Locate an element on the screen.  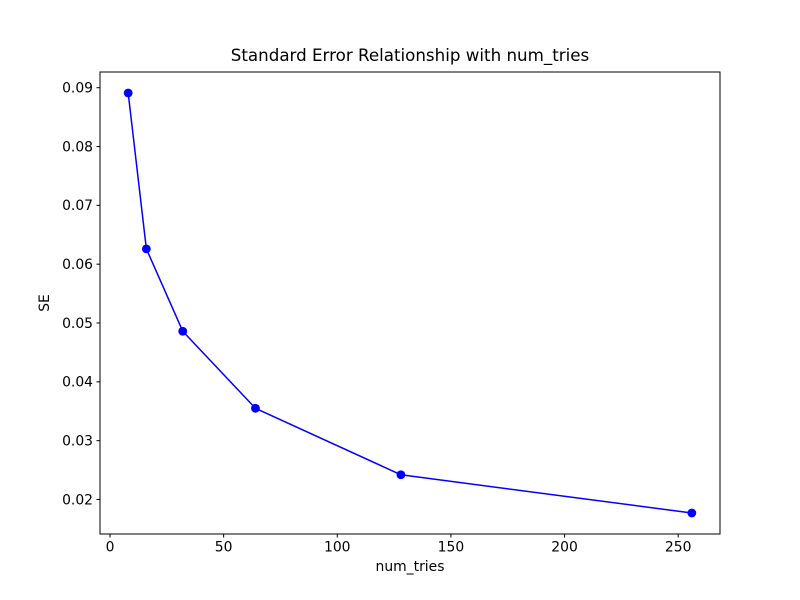
y-tick-label: 0.06 is located at coordinates (77, 265).